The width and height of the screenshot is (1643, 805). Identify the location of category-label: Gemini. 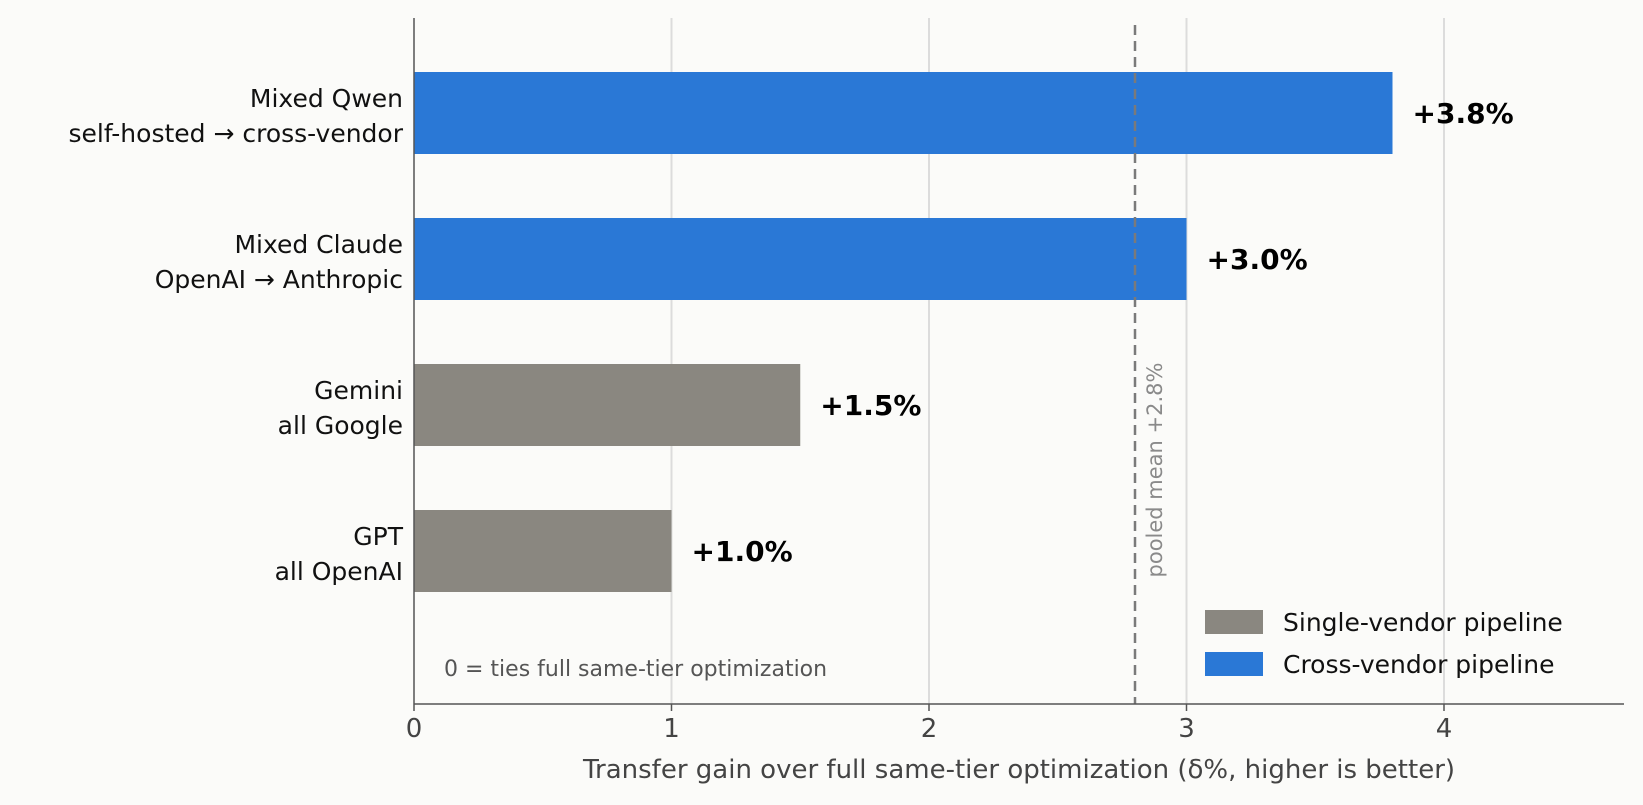
(358, 390).